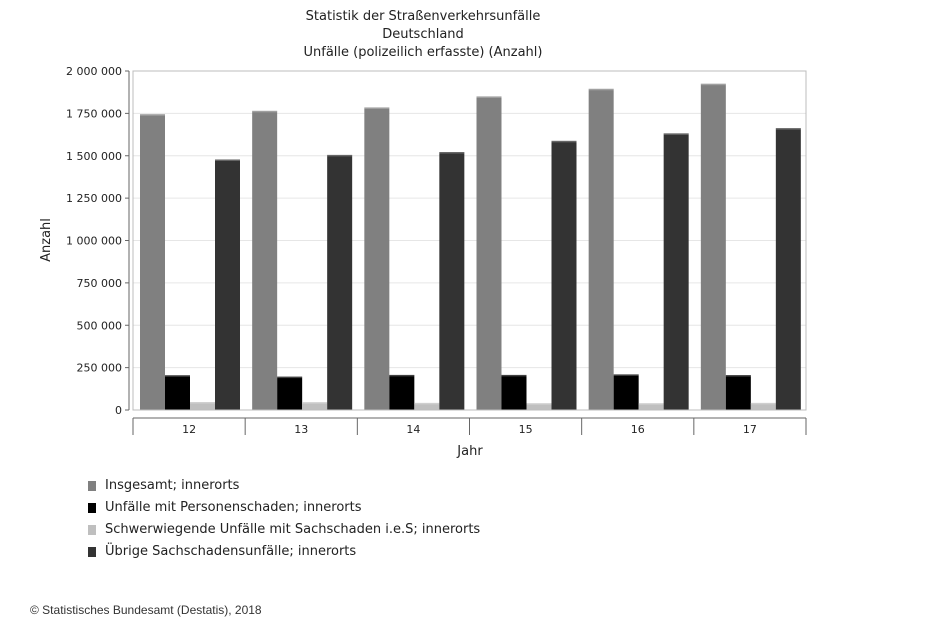 This screenshot has height=627, width=937. I want to click on legend-item: Übrige Sachschadensunfälle; innerorts, so click(284, 551).